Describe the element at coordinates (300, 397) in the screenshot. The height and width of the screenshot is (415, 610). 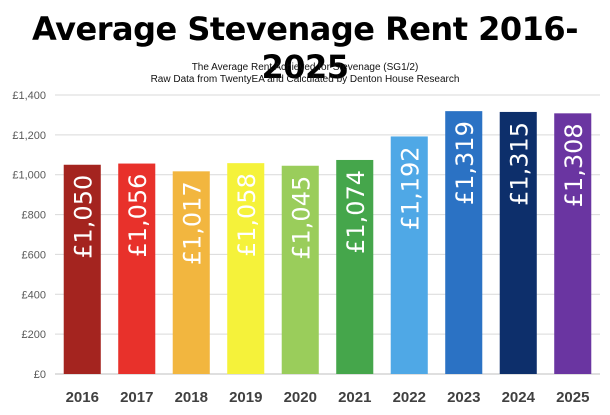
I see `x-tick-label: 2020` at that location.